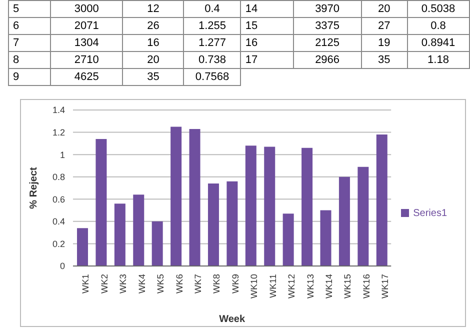  Describe the element at coordinates (29, 26) in the screenshot. I see `text: 6` at that location.